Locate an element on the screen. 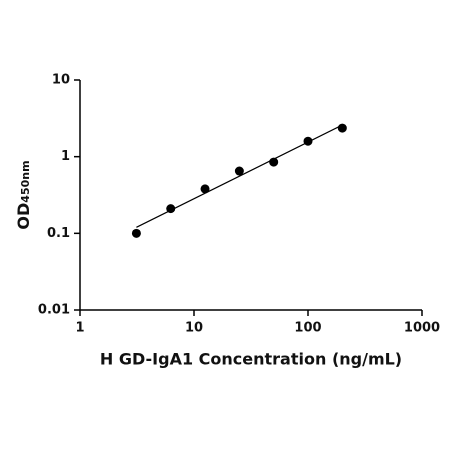 Image resolution: width=450 pixels, height=450 pixels. x-tick-label: 10 is located at coordinates (194, 328).